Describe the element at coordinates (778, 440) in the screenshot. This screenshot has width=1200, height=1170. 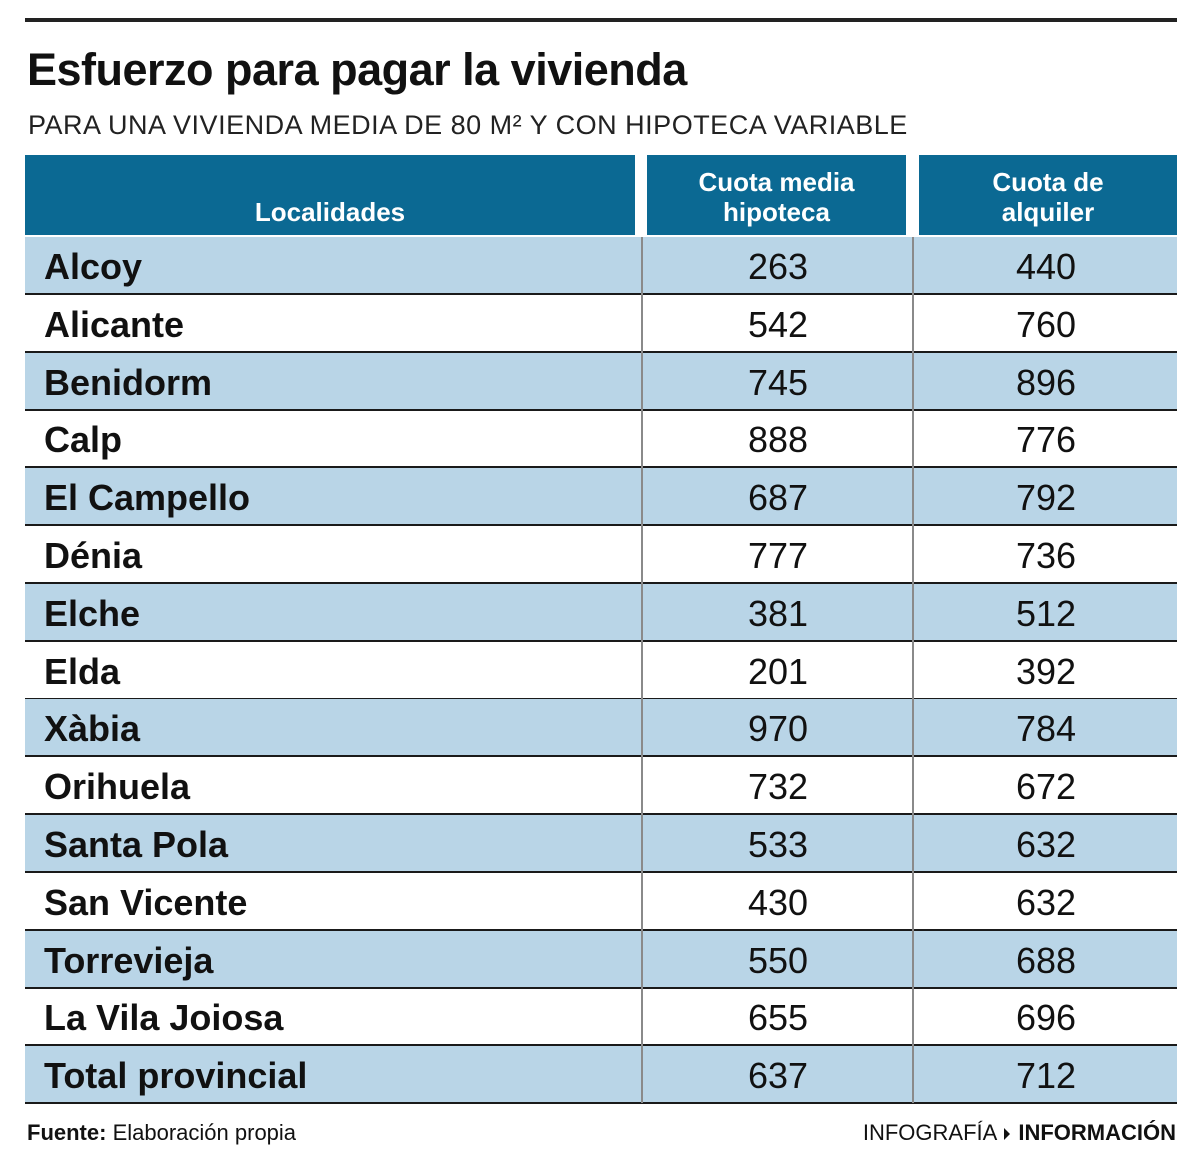
I see `mortgage-value: 888` at that location.